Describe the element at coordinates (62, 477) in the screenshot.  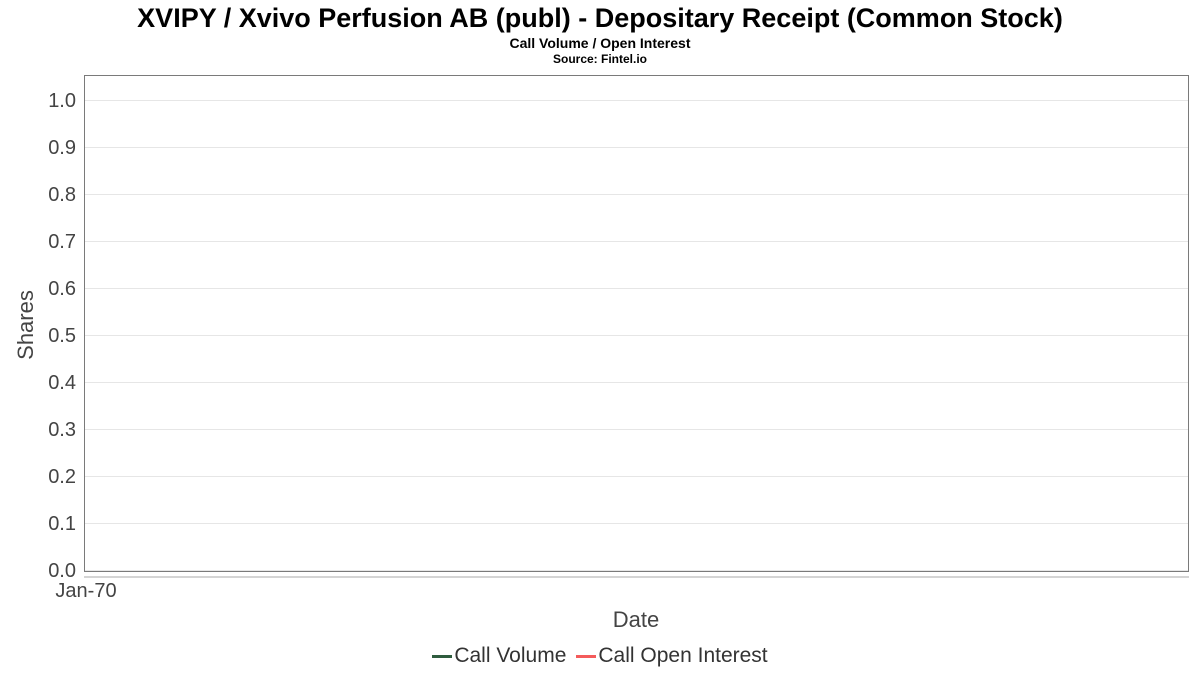
I see `y-axis-tick-label: 0.2` at that location.